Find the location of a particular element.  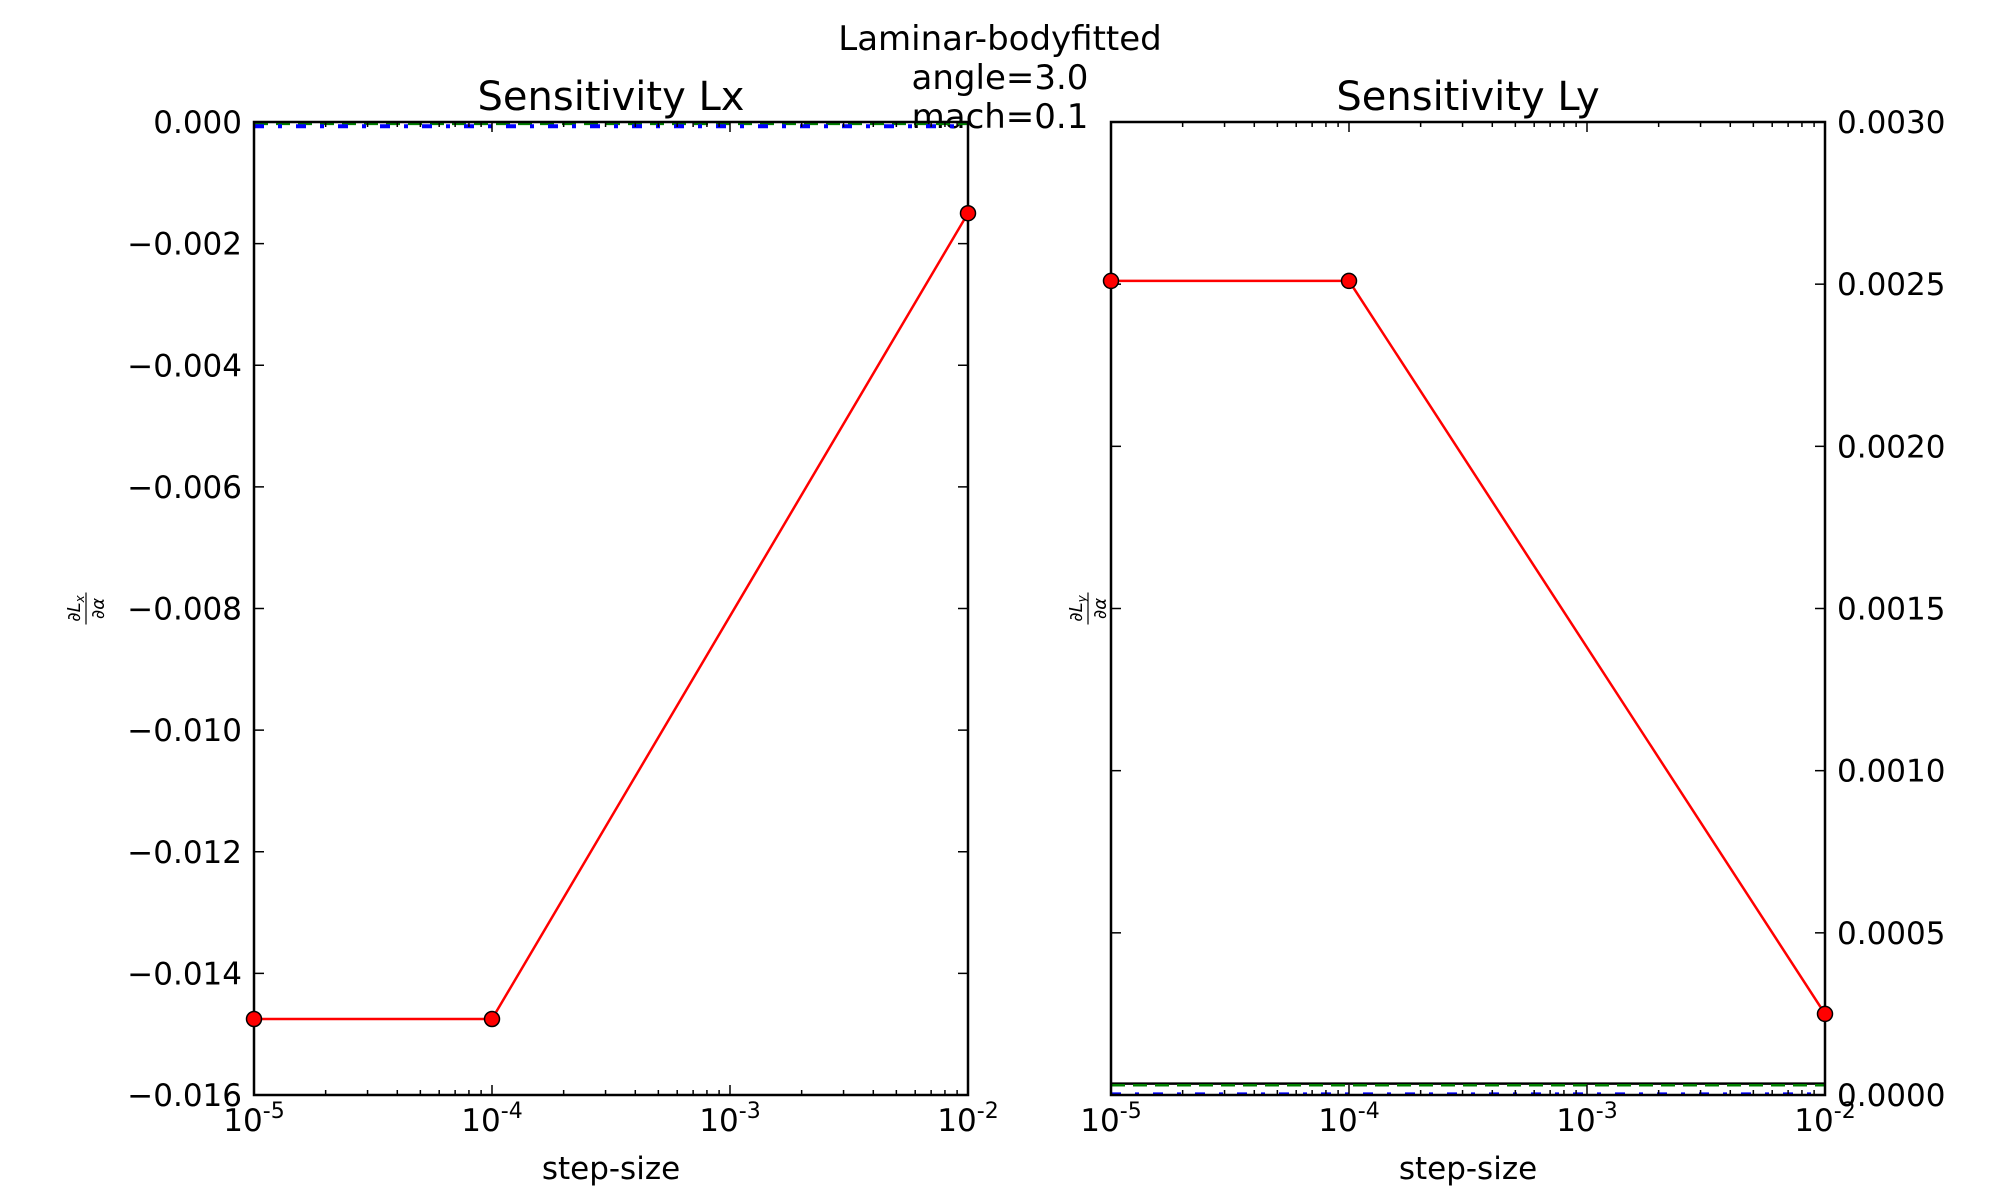

y-tick-label-8: −0.016 is located at coordinates (184, 1096).